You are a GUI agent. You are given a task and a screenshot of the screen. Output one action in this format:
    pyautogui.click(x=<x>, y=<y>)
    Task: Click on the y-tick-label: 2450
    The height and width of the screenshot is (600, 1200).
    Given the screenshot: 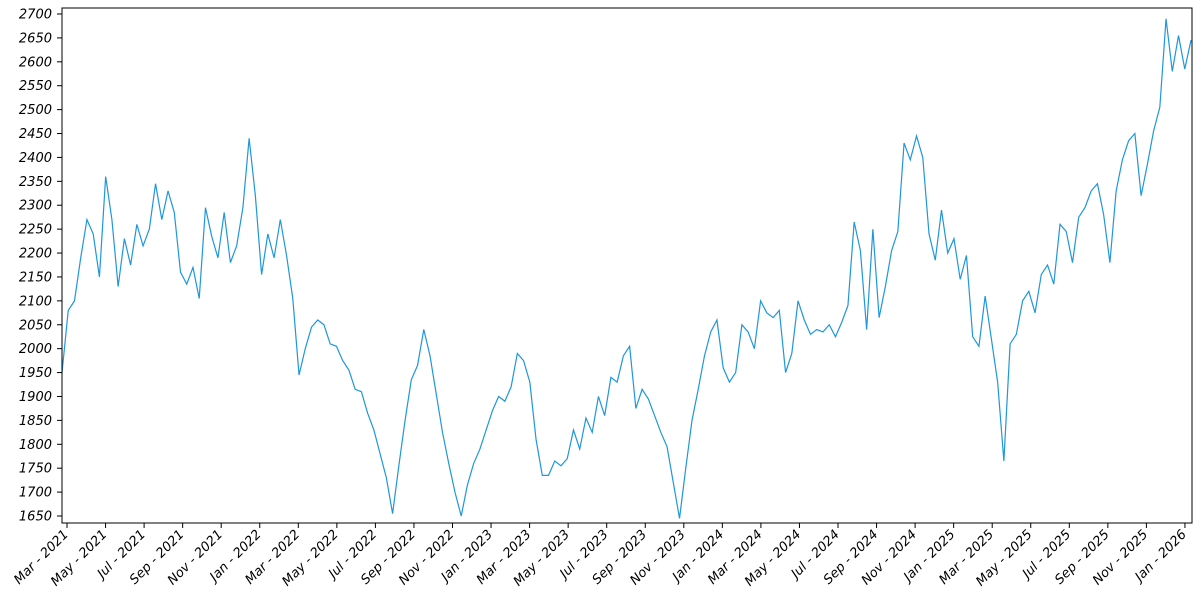 What is the action you would take?
    pyautogui.click(x=35, y=134)
    